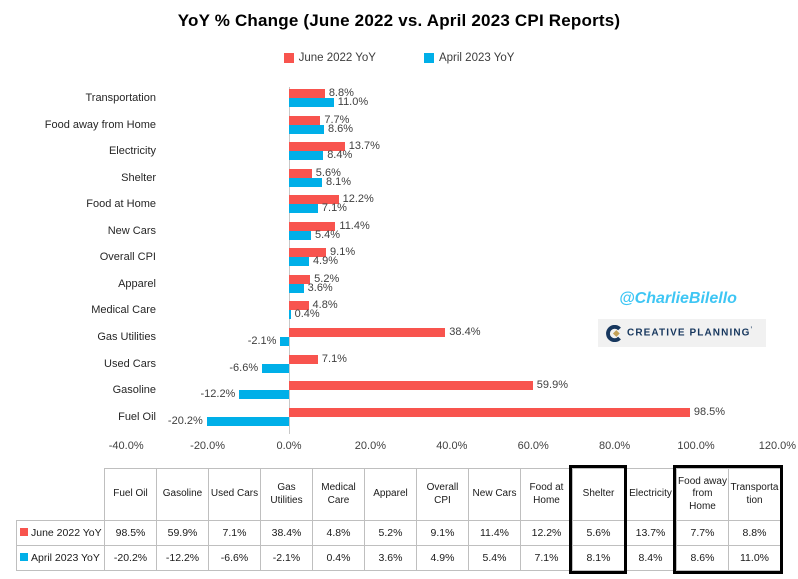 This screenshot has width=798, height=579. What do you see at coordinates (752, 330) in the screenshot?
I see `logo-trademark: ’` at bounding box center [752, 330].